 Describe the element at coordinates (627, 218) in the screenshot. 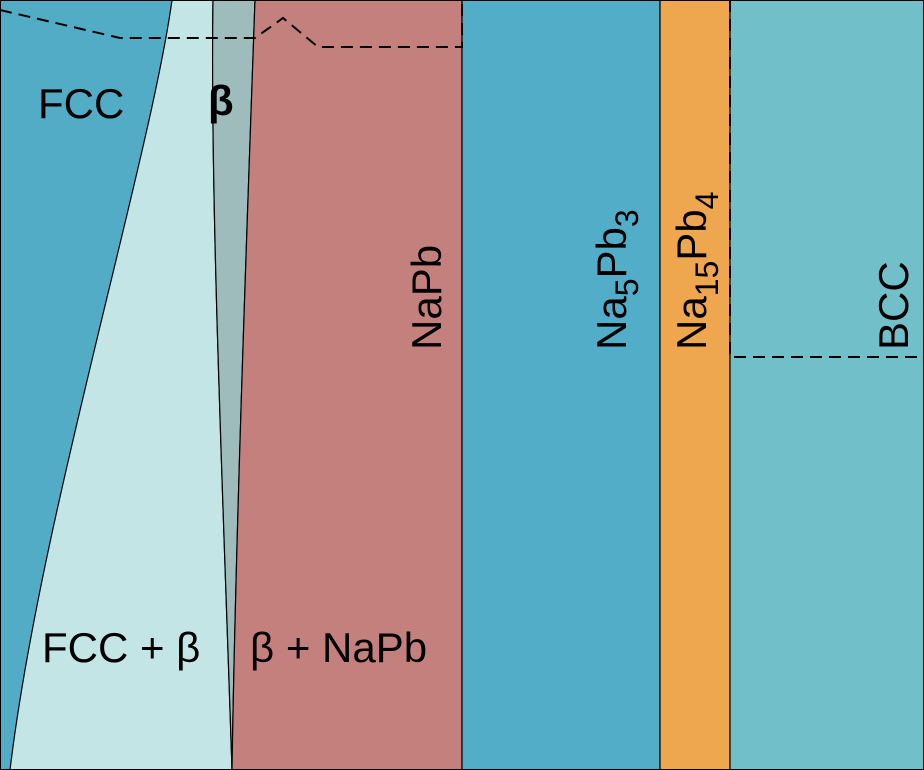

I see `label-subscript: 3` at that location.